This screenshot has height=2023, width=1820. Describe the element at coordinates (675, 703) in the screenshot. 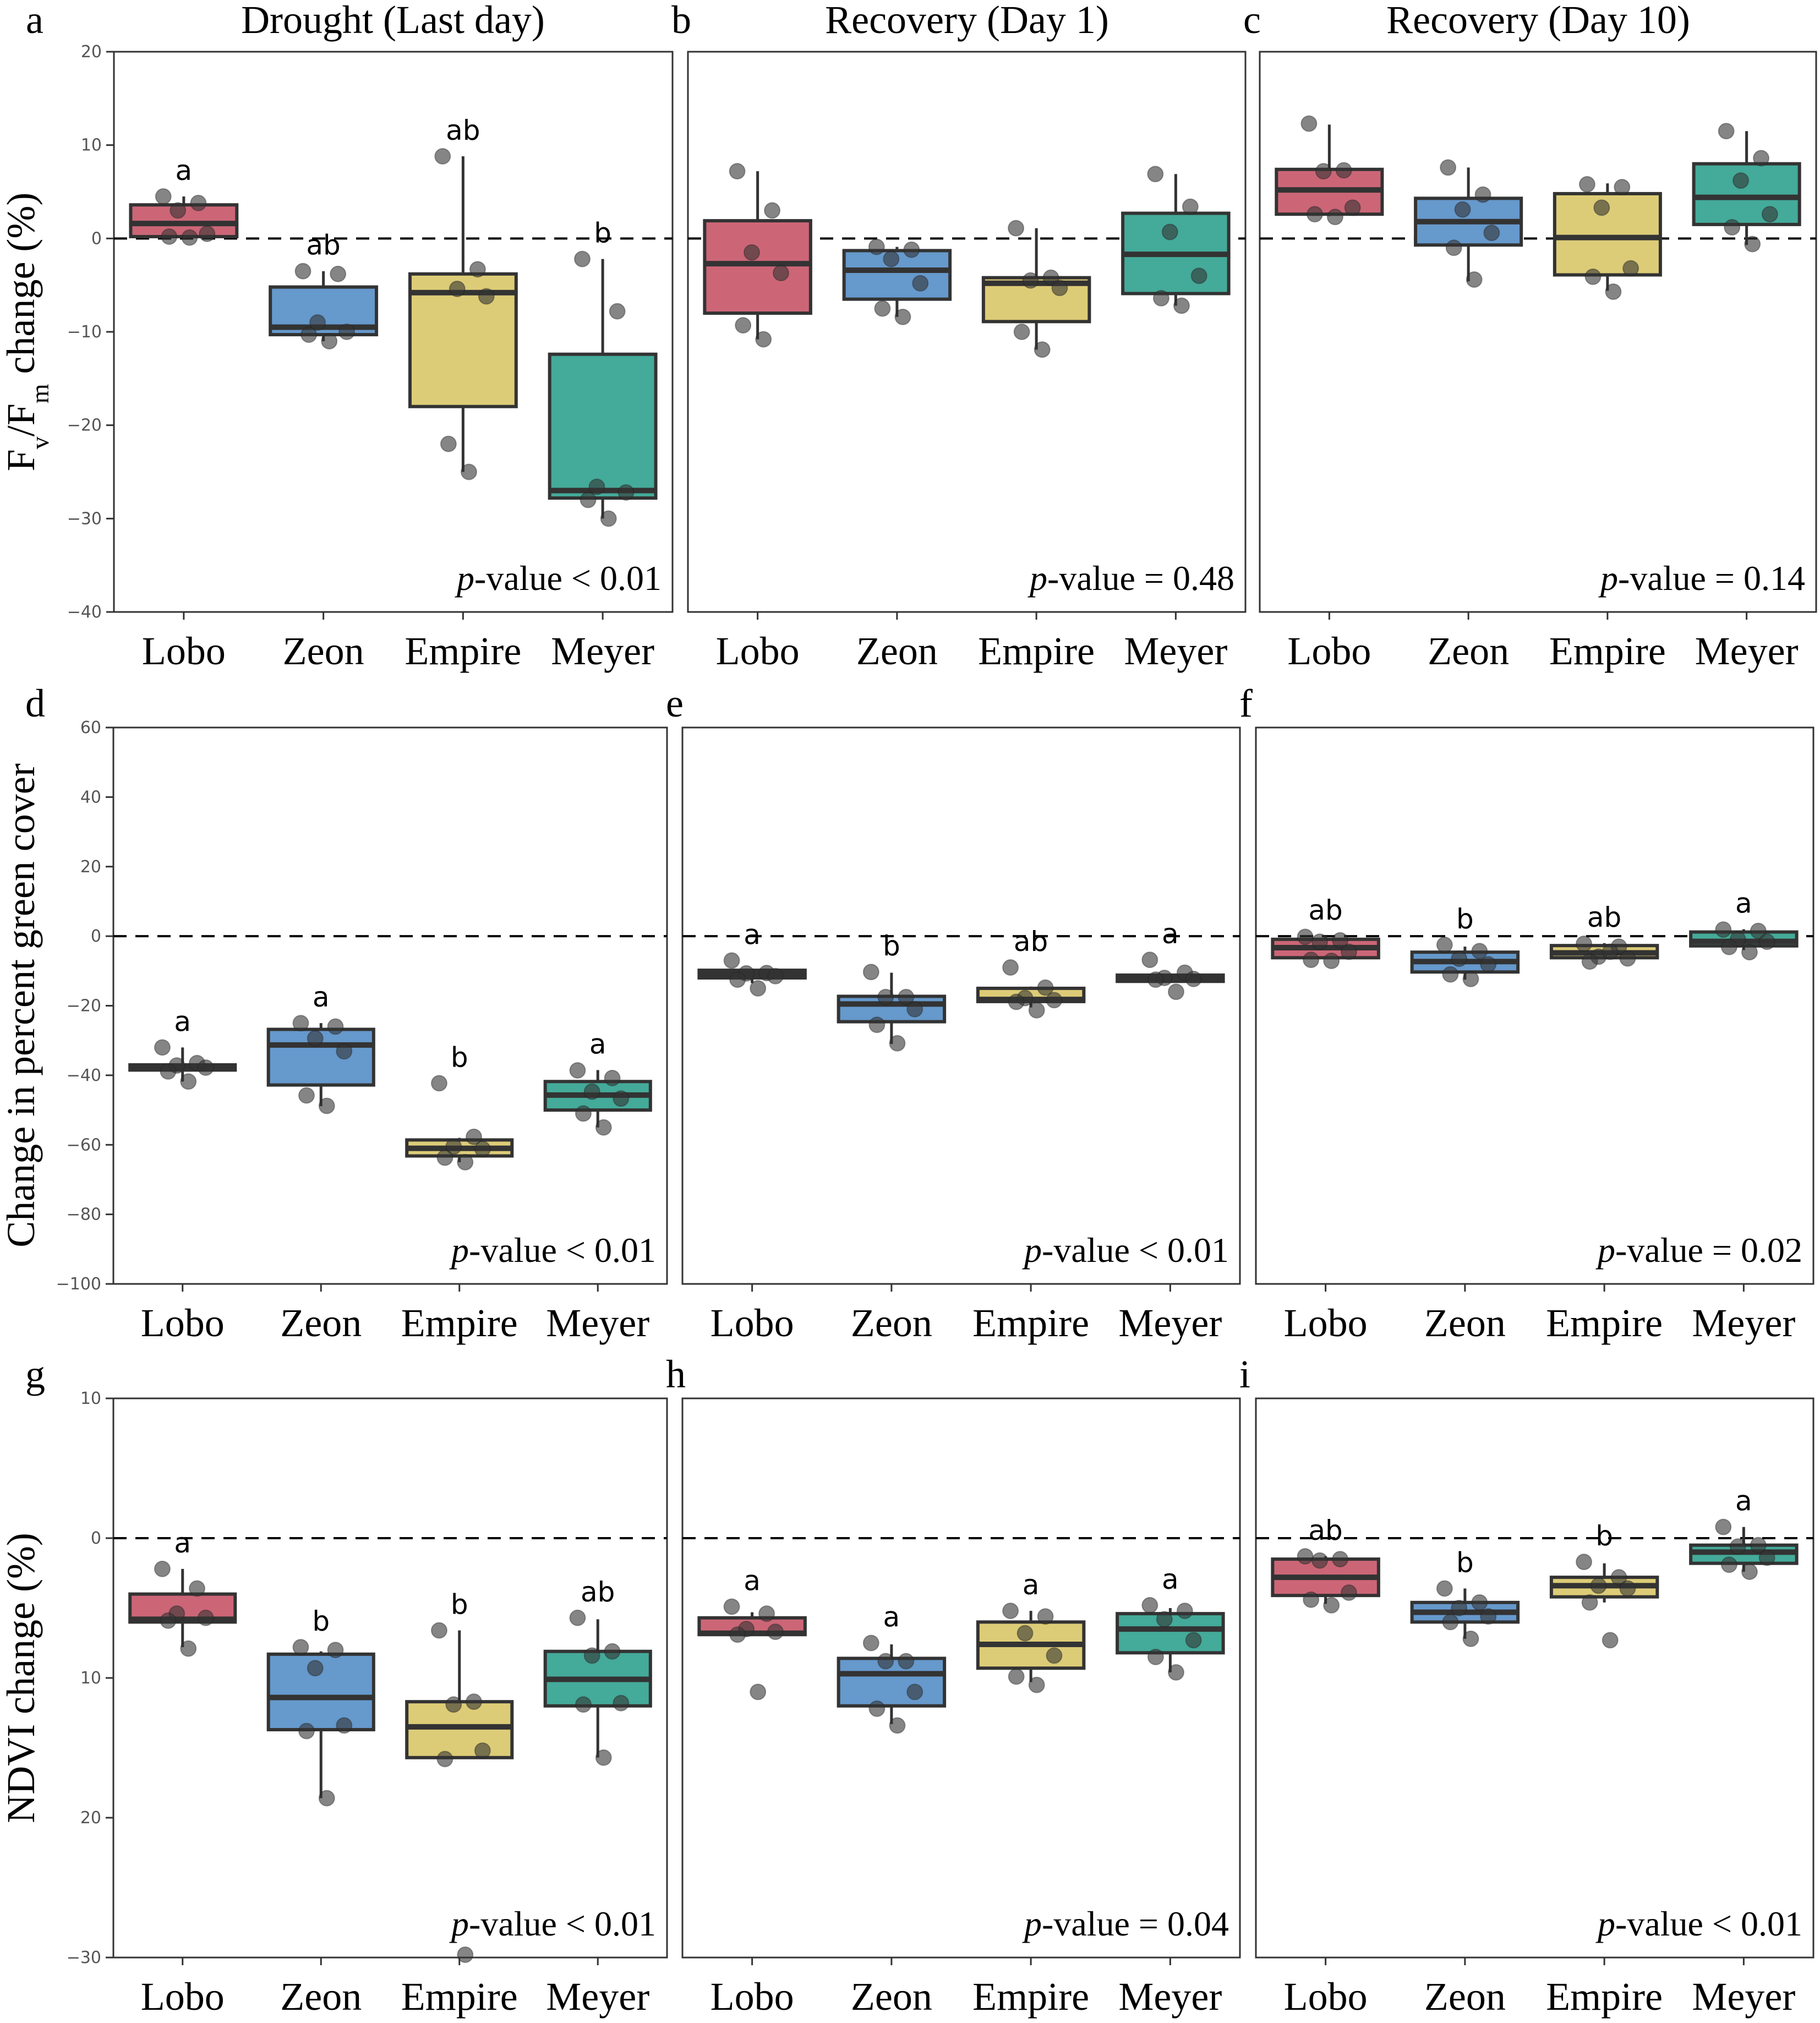

I see `panel-letter: e` at that location.